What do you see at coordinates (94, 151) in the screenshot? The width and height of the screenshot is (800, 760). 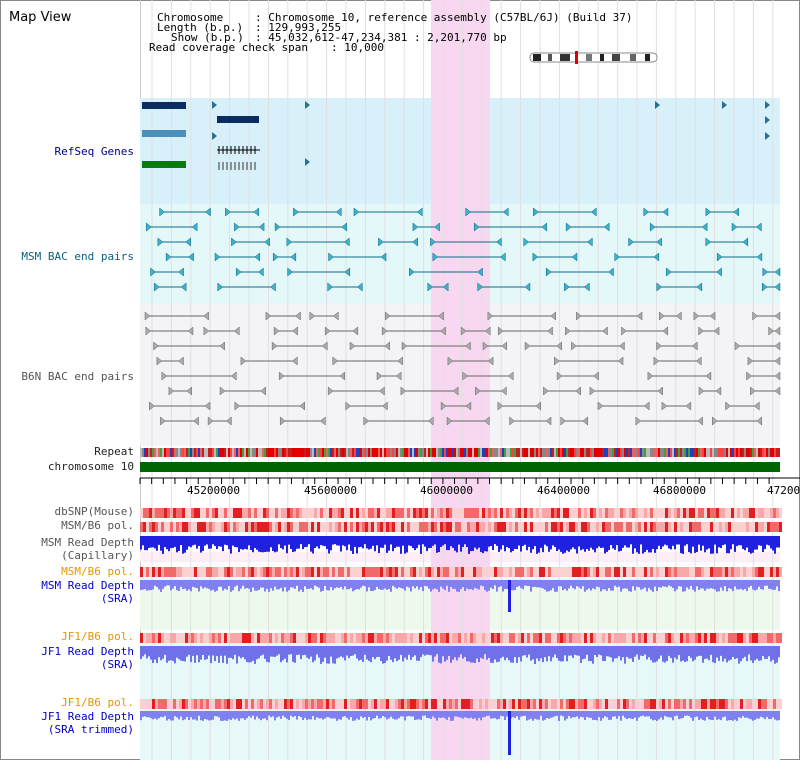 I see `refseq-track-label: RefSeq Genes` at bounding box center [94, 151].